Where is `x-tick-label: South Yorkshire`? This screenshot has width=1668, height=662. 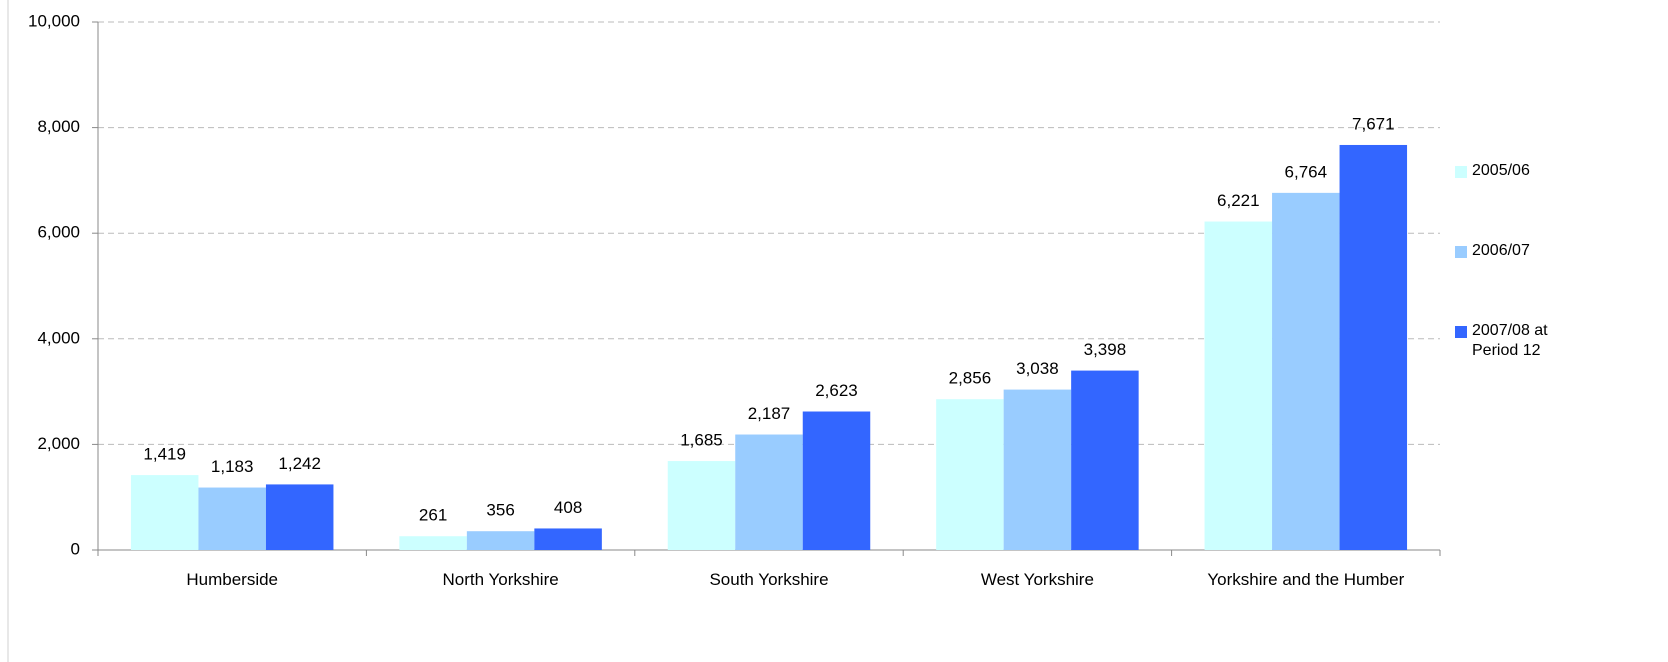 x-tick-label: South Yorkshire is located at coordinates (769, 579).